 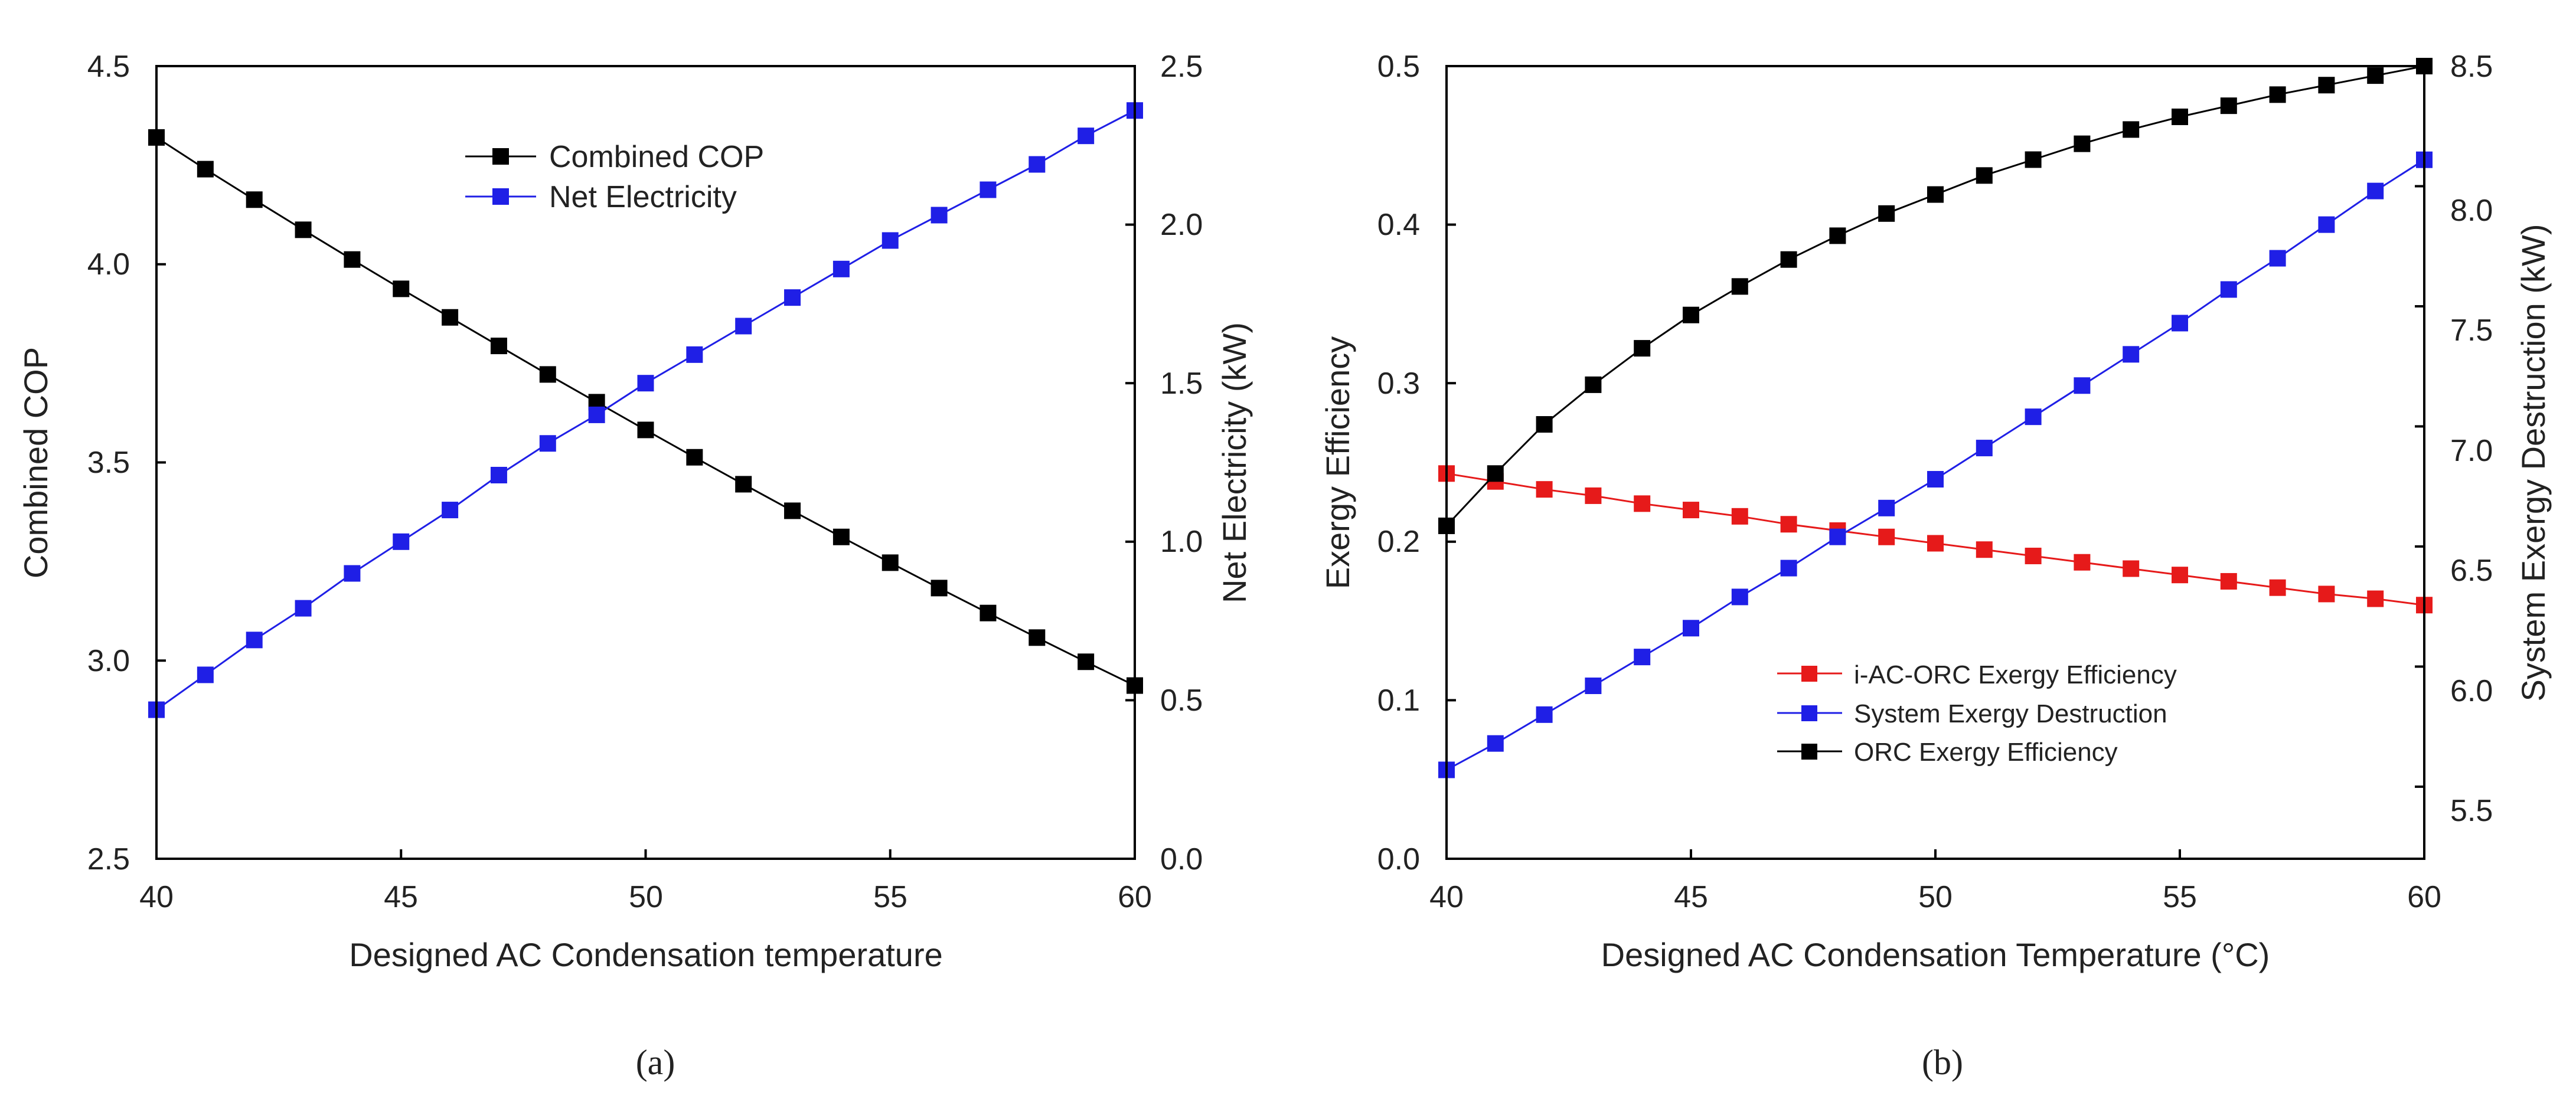 I want to click on panel-b-legend-label-system-exergy-destruction: System Exergy Destruction, so click(x=2010, y=713).